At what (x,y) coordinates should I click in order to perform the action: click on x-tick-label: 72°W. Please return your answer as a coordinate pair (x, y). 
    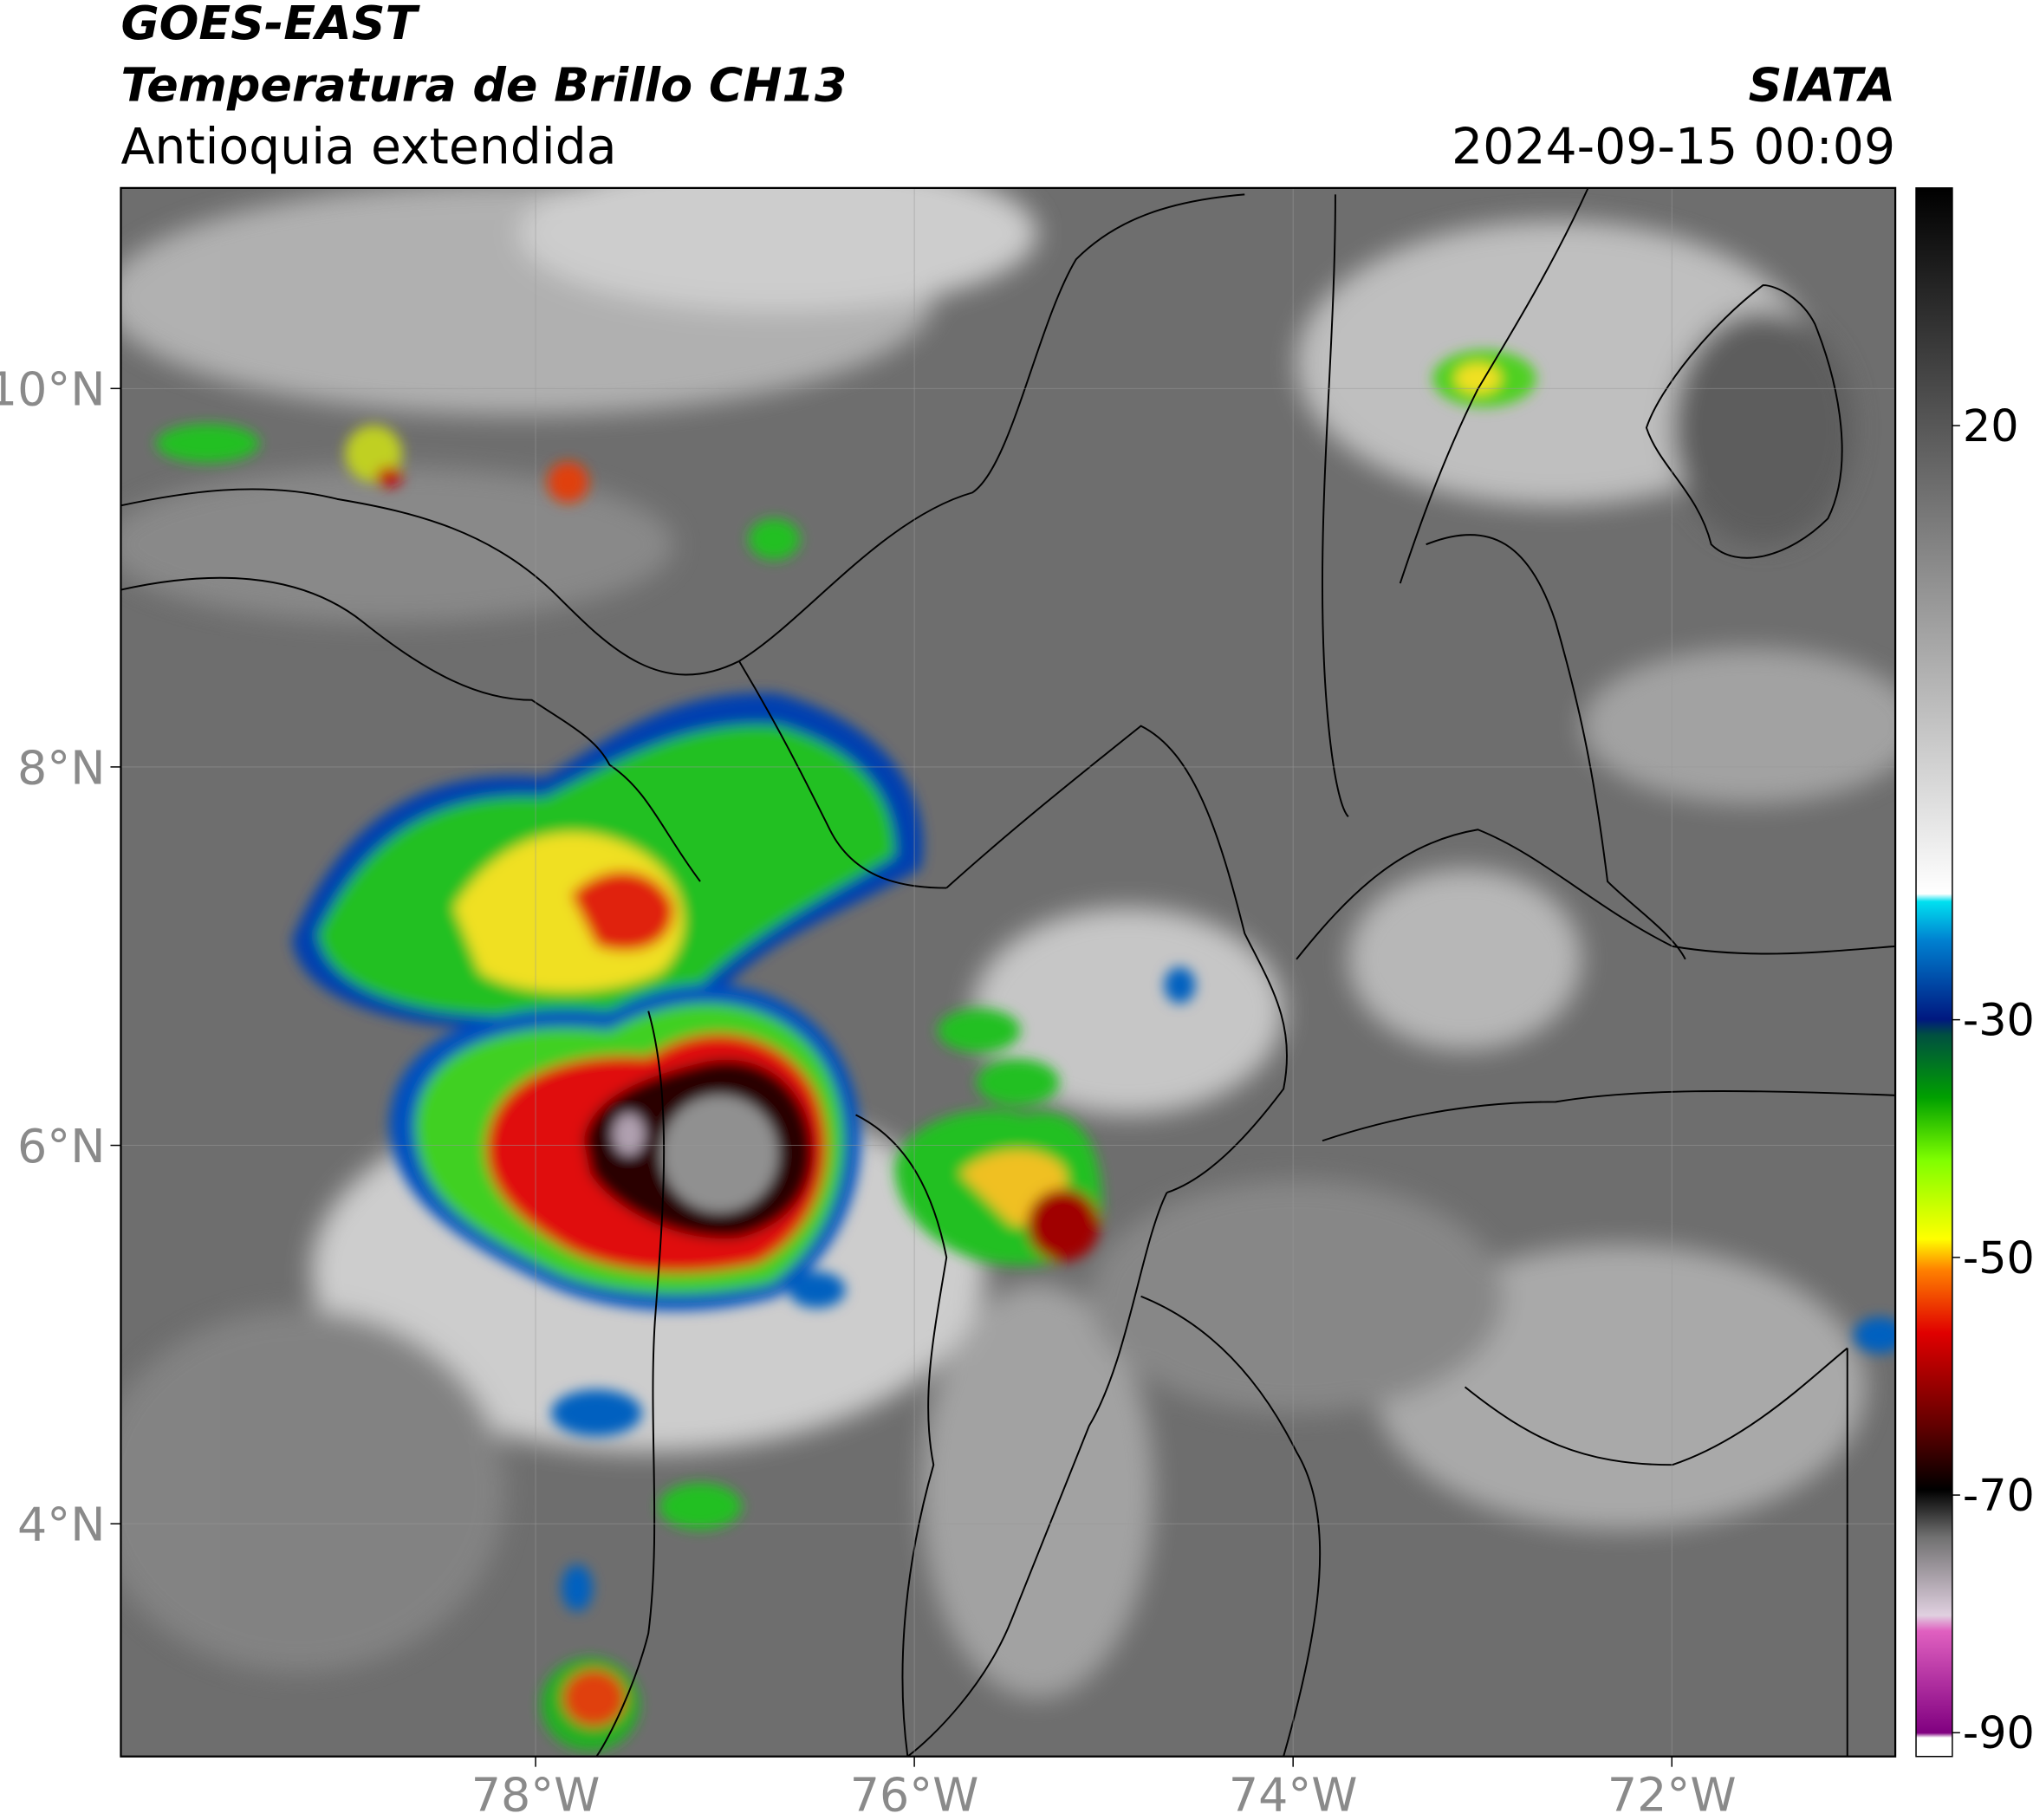
    Looking at the image, I should click on (1672, 1794).